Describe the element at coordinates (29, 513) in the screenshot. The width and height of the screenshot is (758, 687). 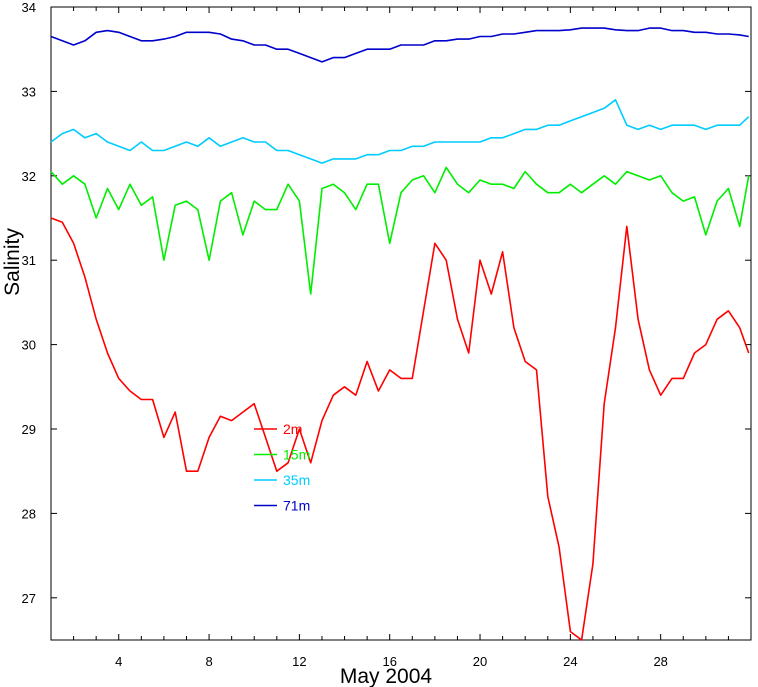
I see `y-tick-label: 28` at that location.